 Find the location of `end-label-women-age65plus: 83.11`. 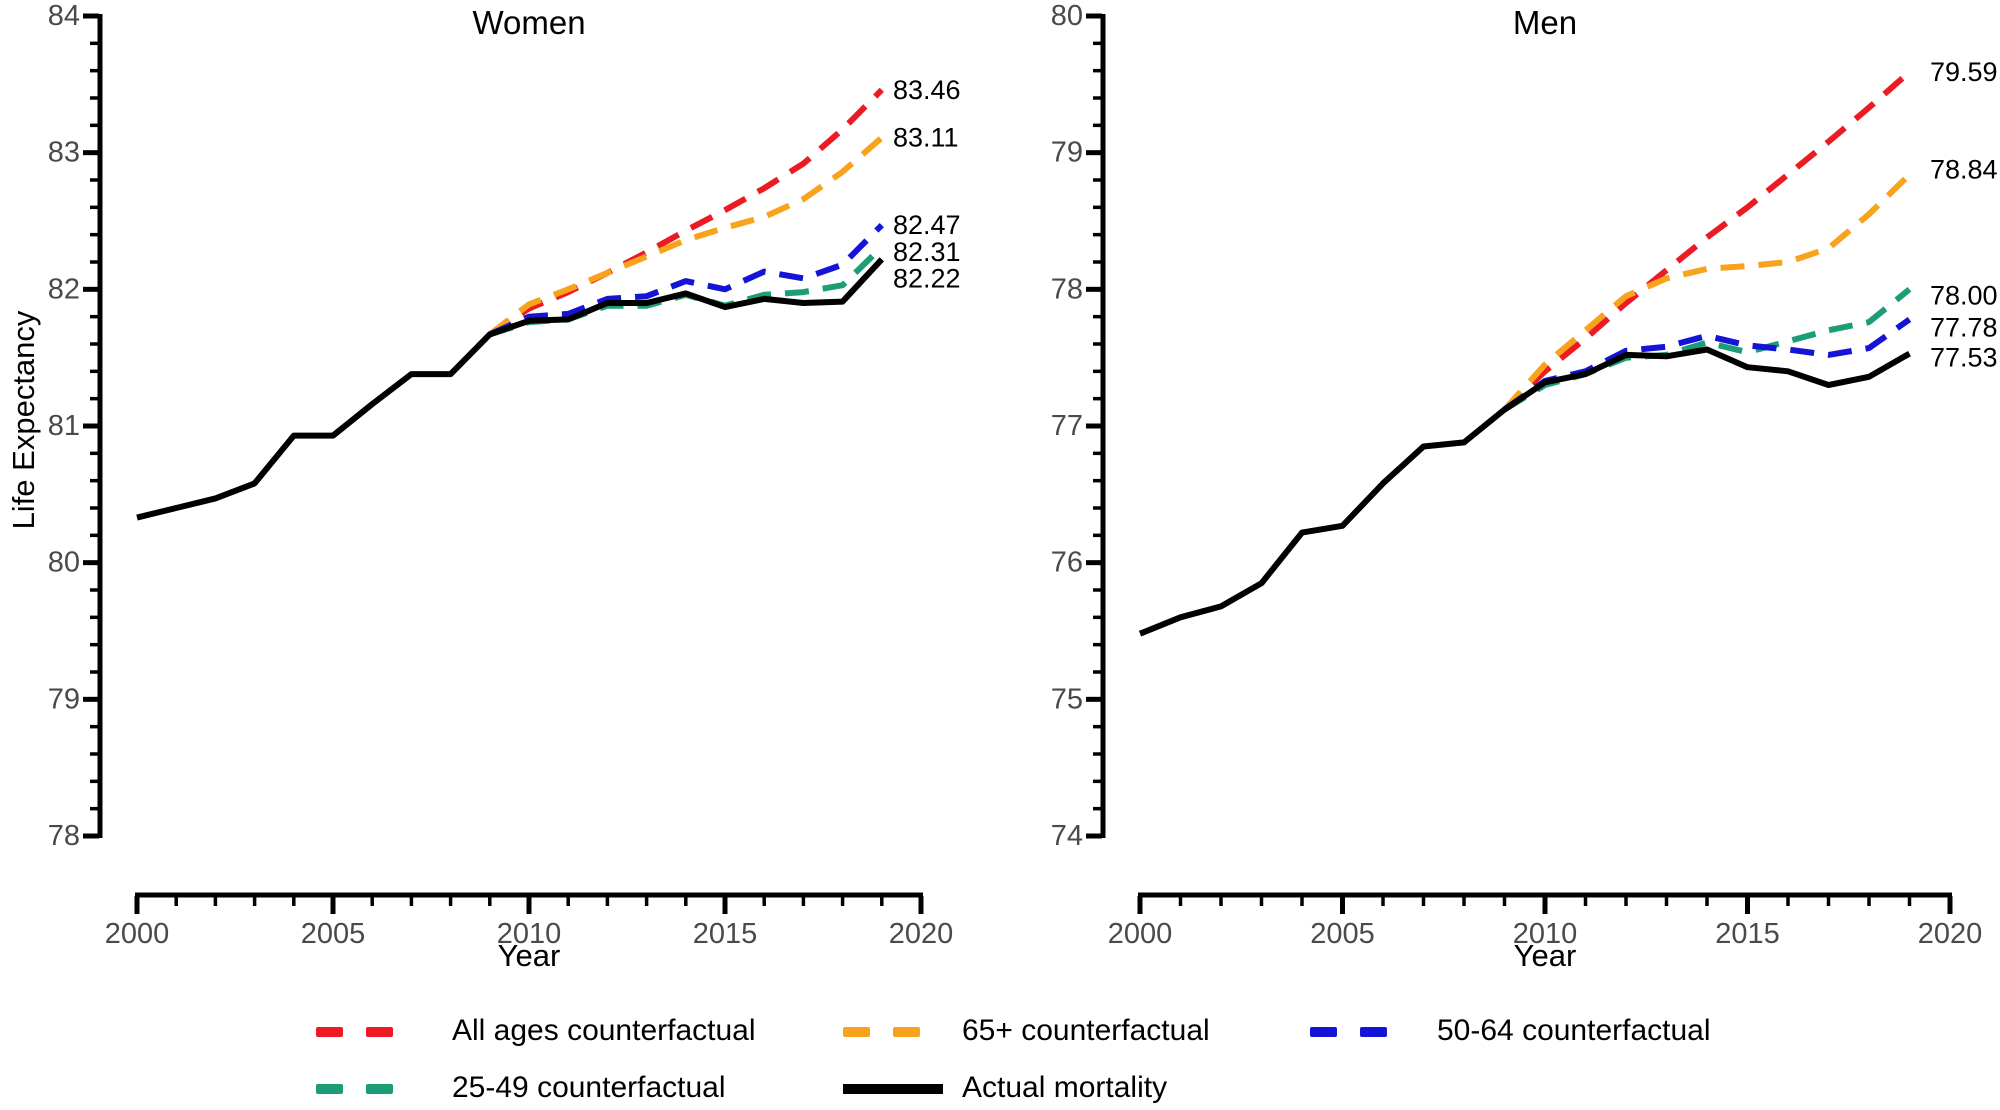

end-label-women-age65plus: 83.11 is located at coordinates (926, 138).